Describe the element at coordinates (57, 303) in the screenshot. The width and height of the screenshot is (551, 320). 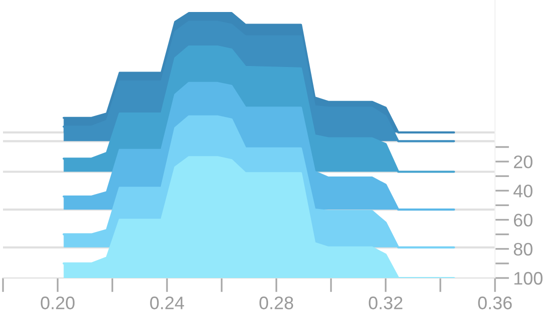
I see `x-tick-label: 0.20` at that location.